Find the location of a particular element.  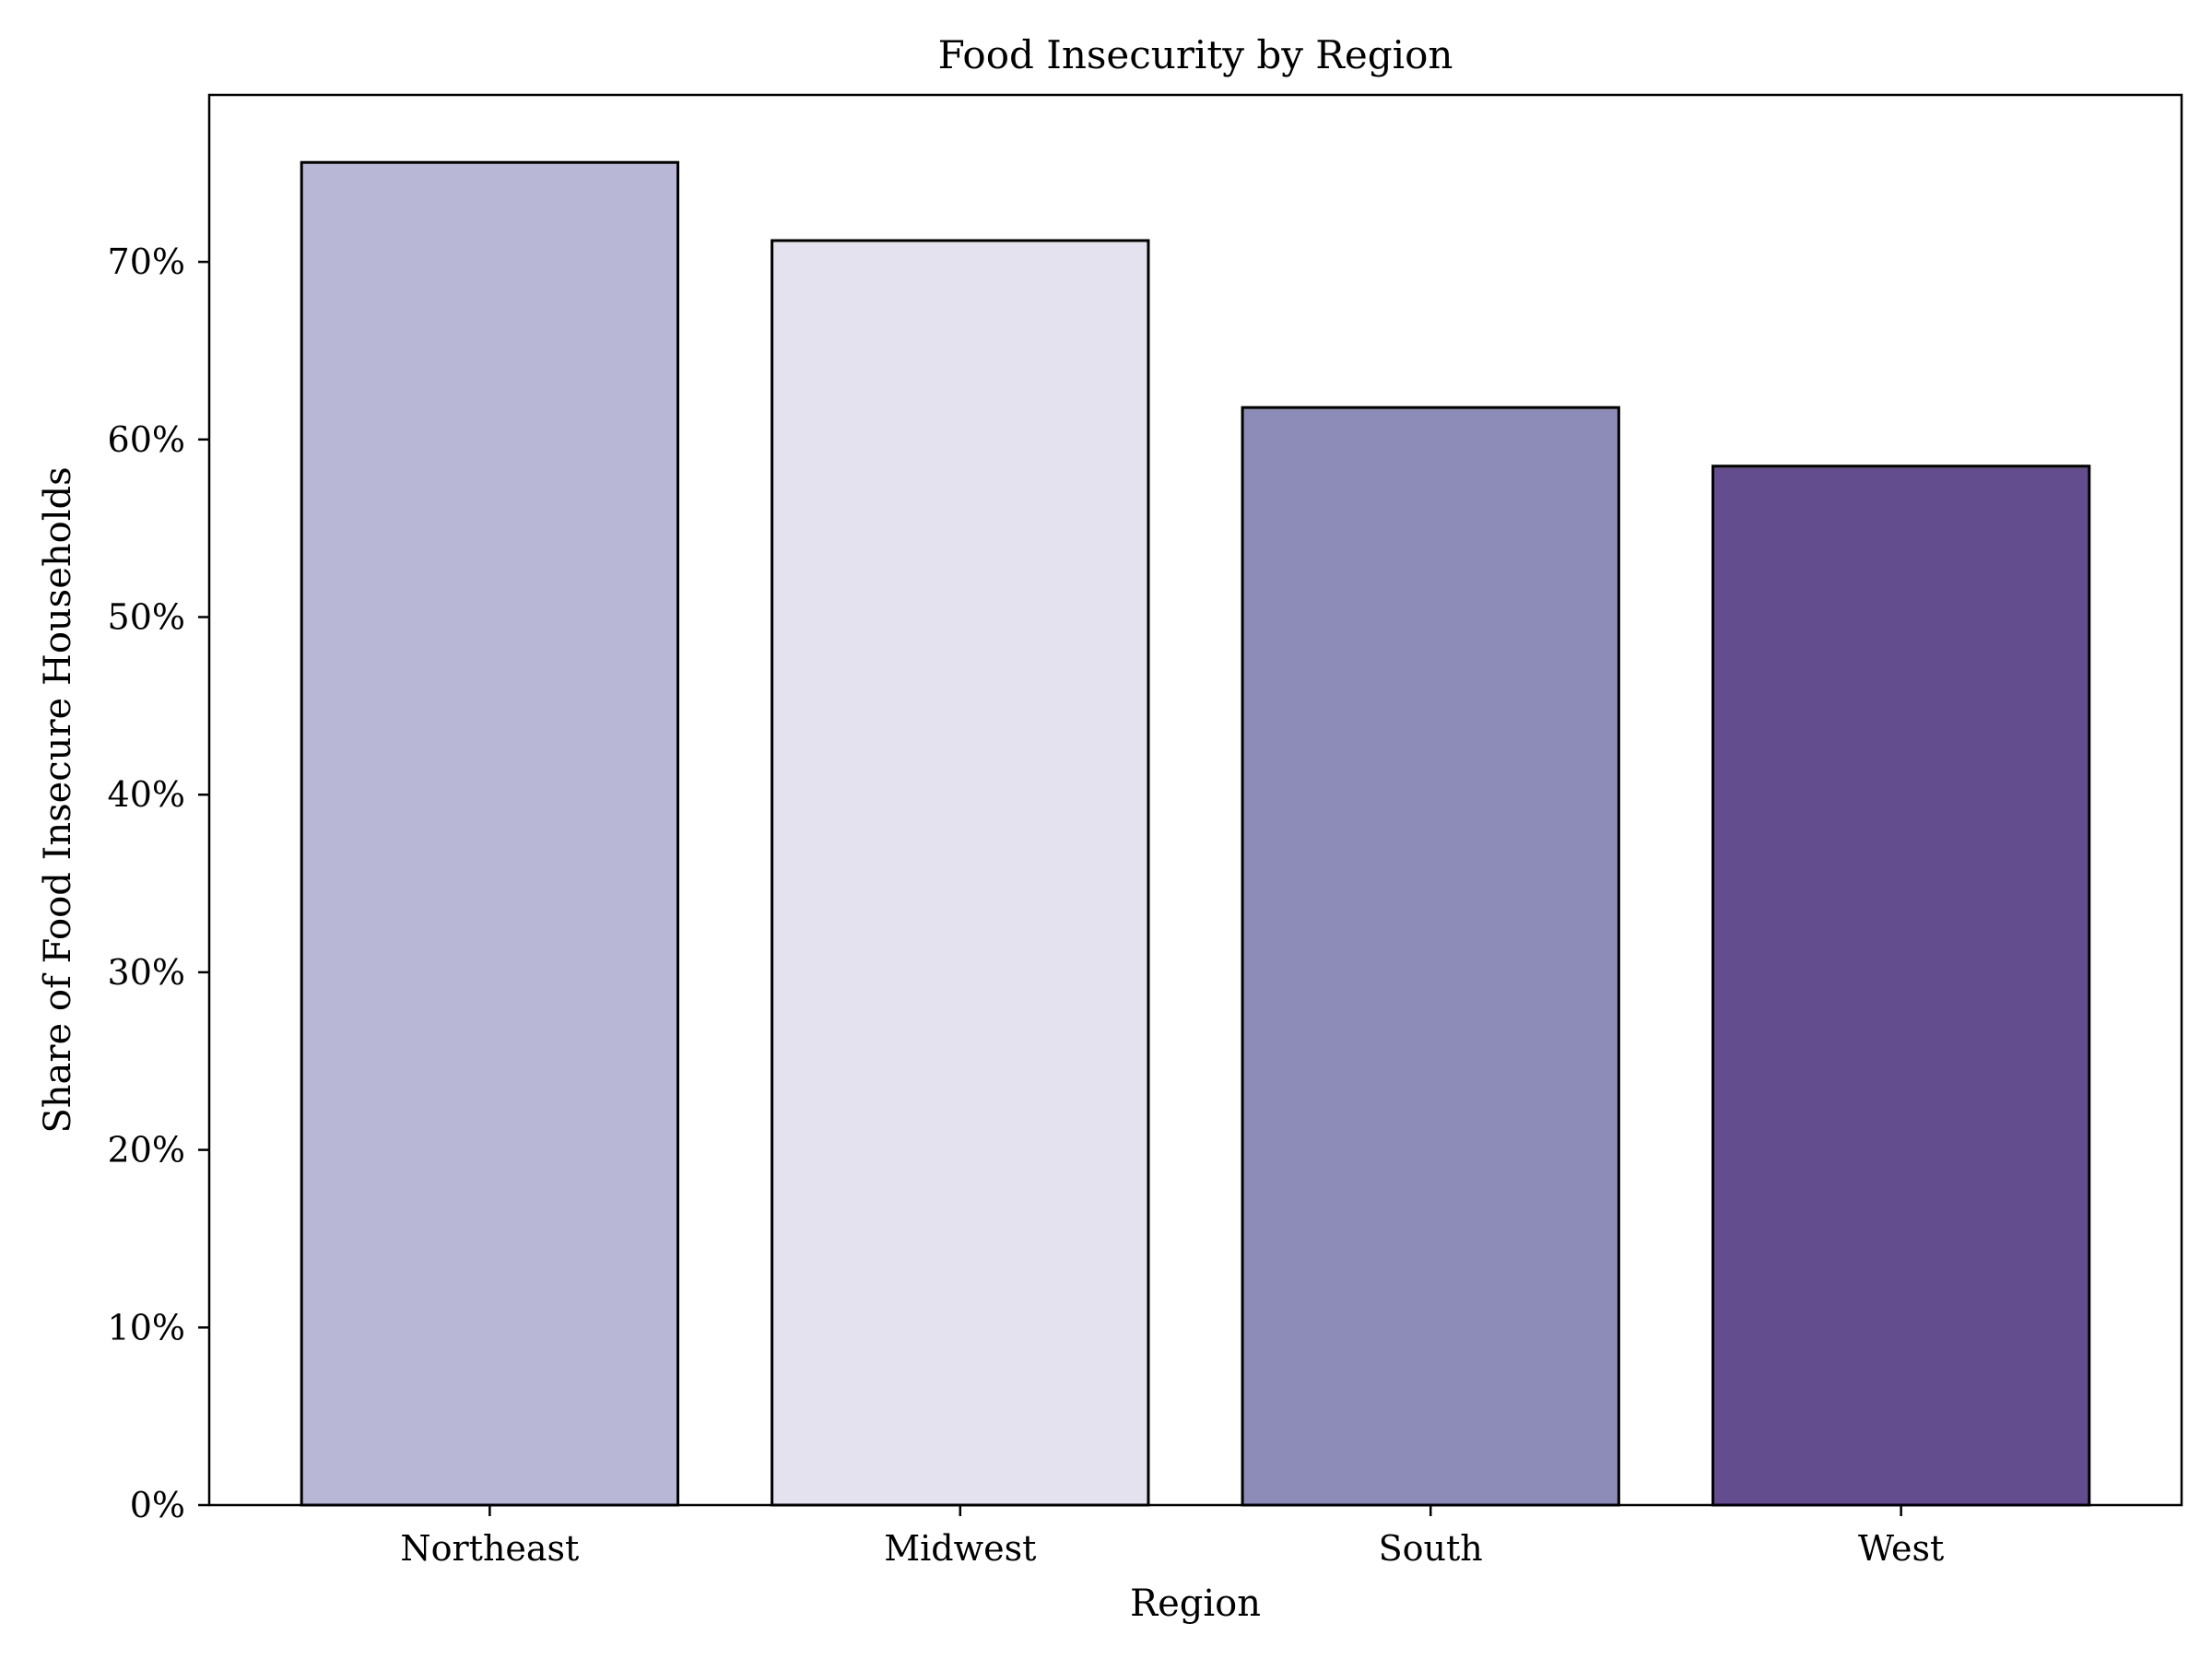

bar-midwest is located at coordinates (960, 873).